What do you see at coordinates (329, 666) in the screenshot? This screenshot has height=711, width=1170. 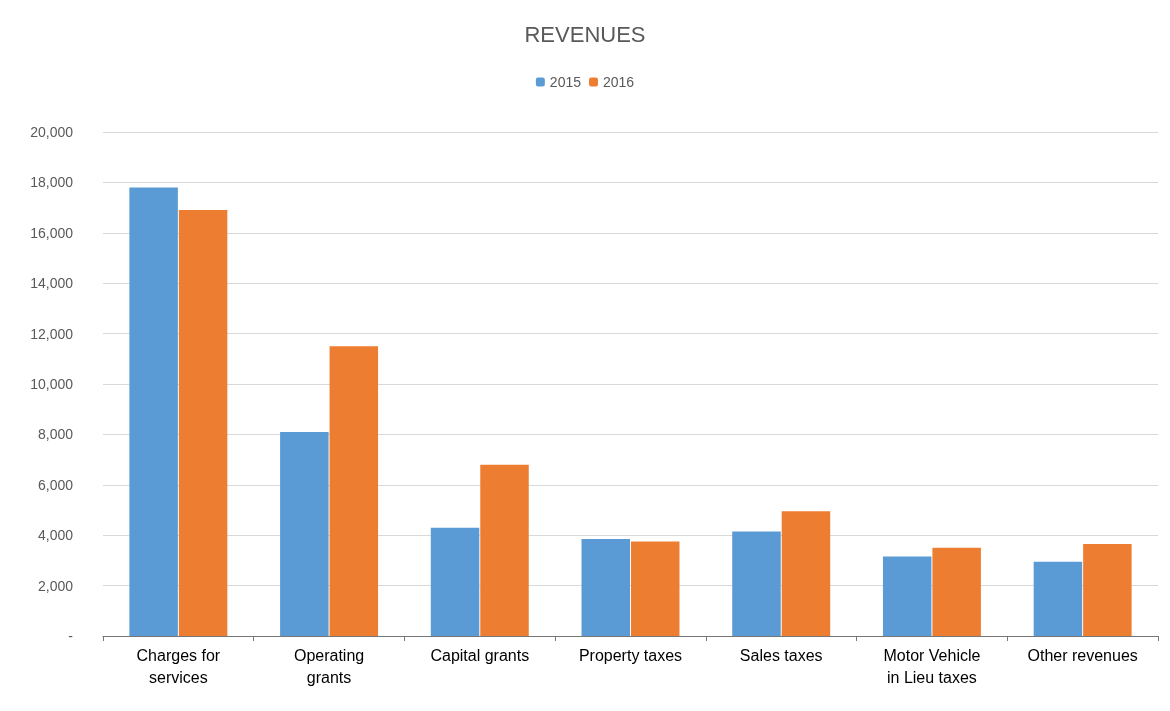 I see `x-tick-label: Operating grants` at bounding box center [329, 666].